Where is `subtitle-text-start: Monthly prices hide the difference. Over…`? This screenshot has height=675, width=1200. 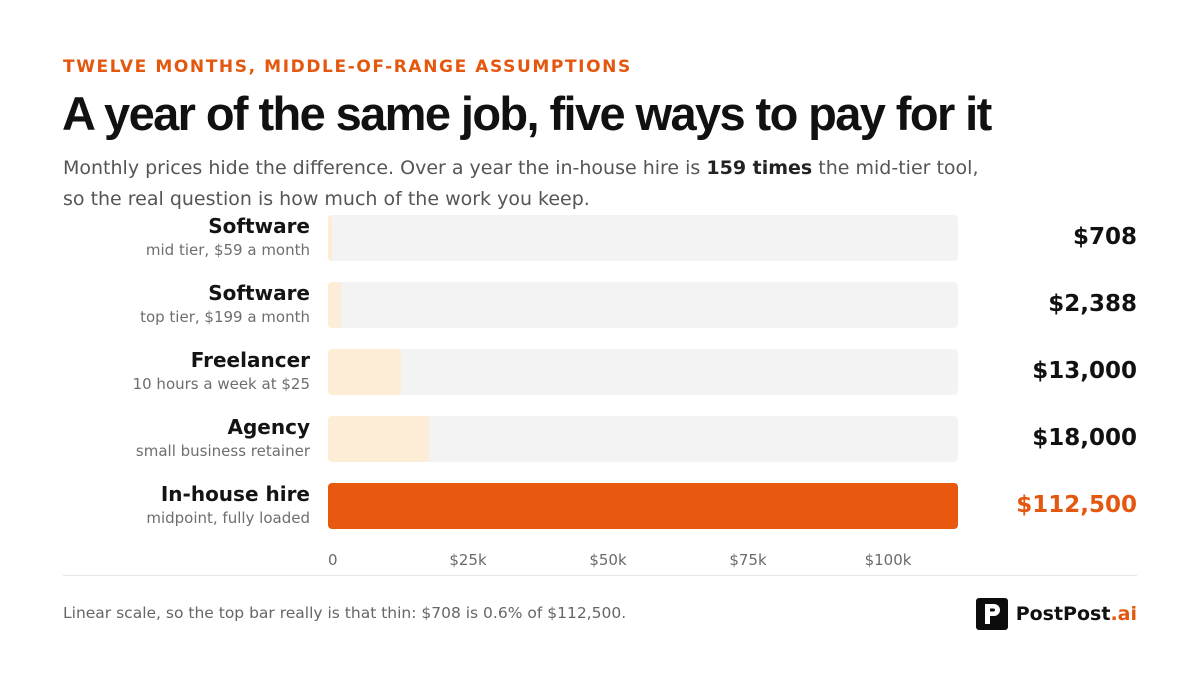 subtitle-text-start: Monthly prices hide the difference. Over… is located at coordinates (385, 168).